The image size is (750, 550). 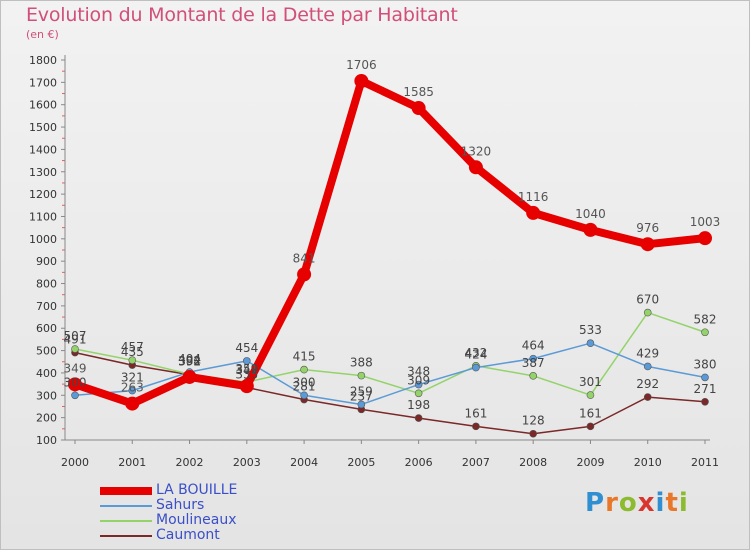 I want to click on y-tick-label: 1100, so click(x=43, y=216).